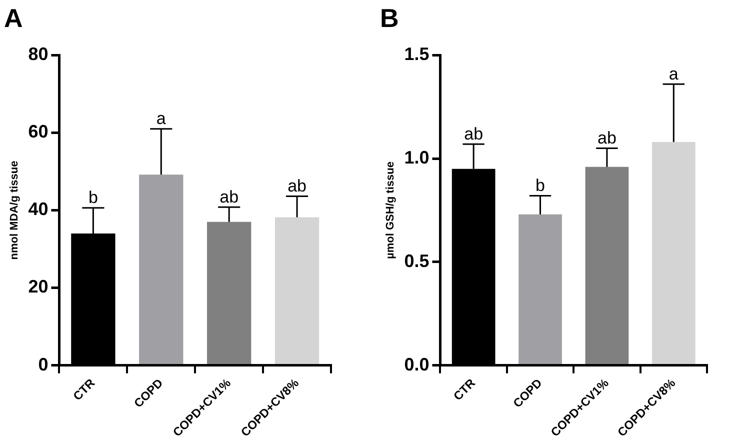 The width and height of the screenshot is (752, 447). What do you see at coordinates (14, 210) in the screenshot?
I see `y-axis-title: nmol MDA/g tissue` at bounding box center [14, 210].